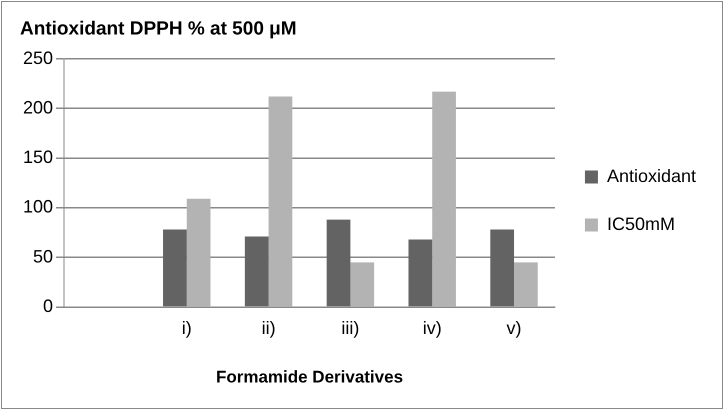 The height and width of the screenshot is (412, 726). I want to click on y-tick-label: 150, so click(38, 157).